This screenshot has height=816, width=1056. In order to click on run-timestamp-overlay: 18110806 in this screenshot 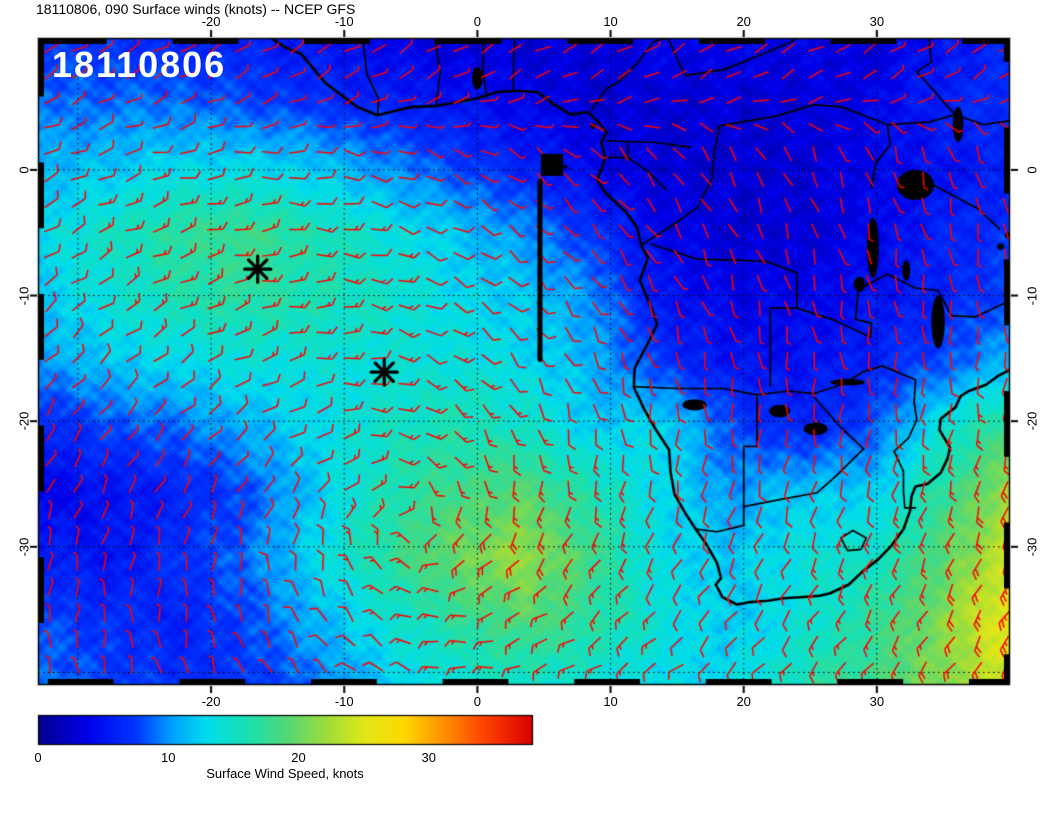, I will do `click(139, 64)`.